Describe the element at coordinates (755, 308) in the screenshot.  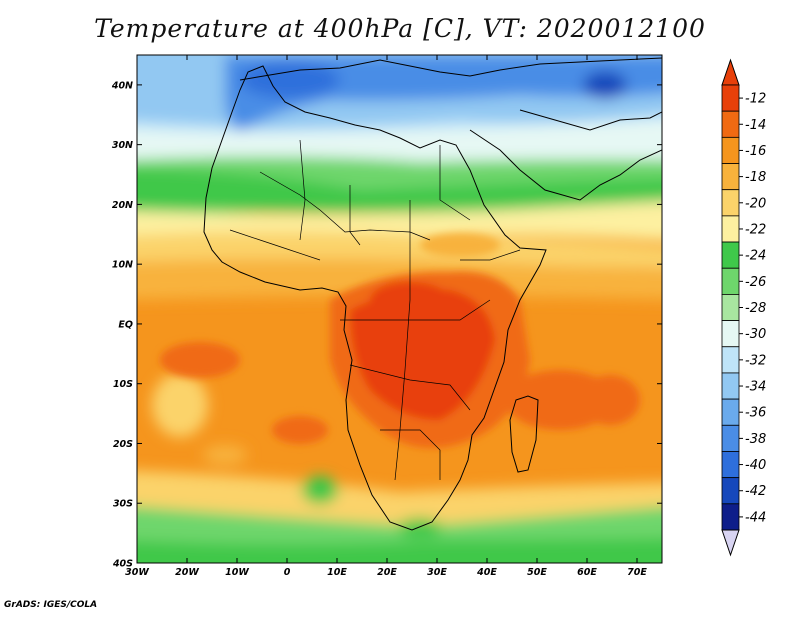
I see `colorbar-label: -28` at that location.